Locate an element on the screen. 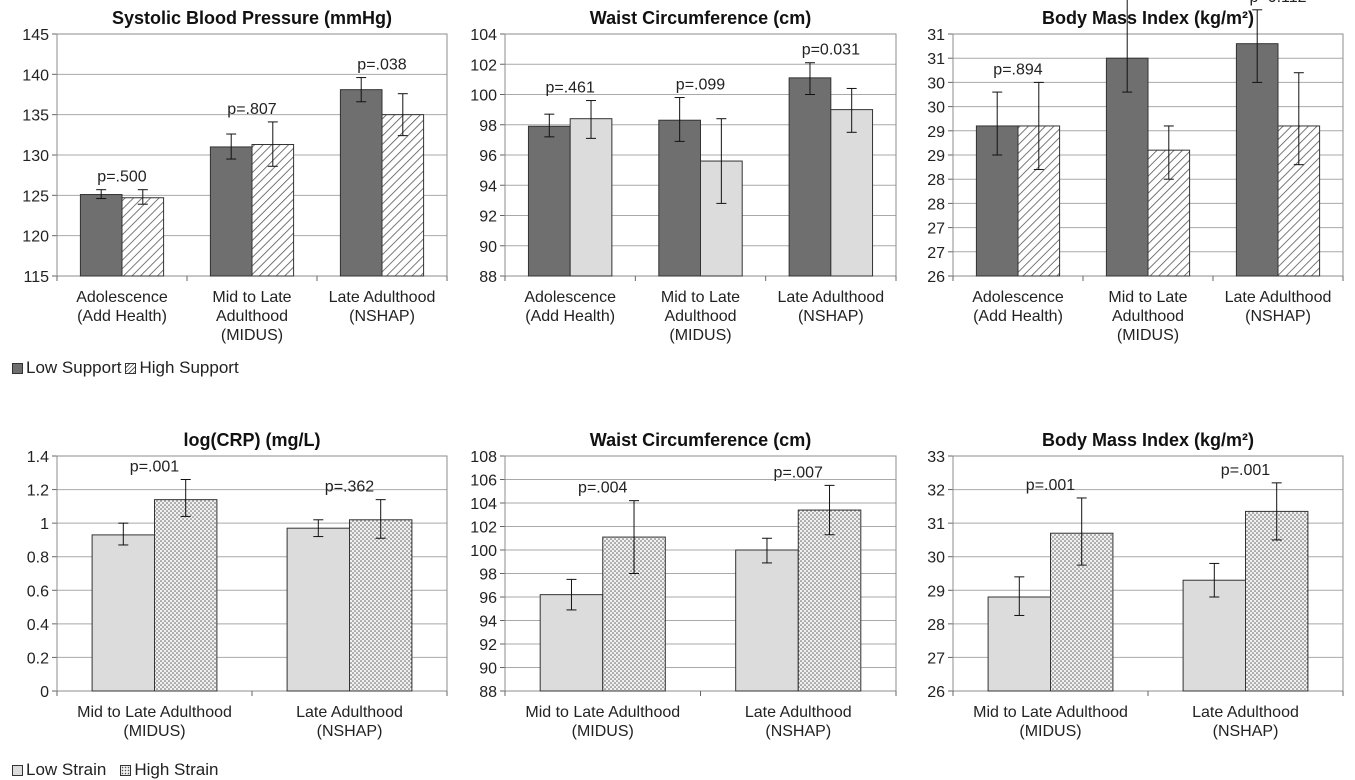 The image size is (1355, 780). sbp-x-category-label: Late Adulthood is located at coordinates (382, 297).